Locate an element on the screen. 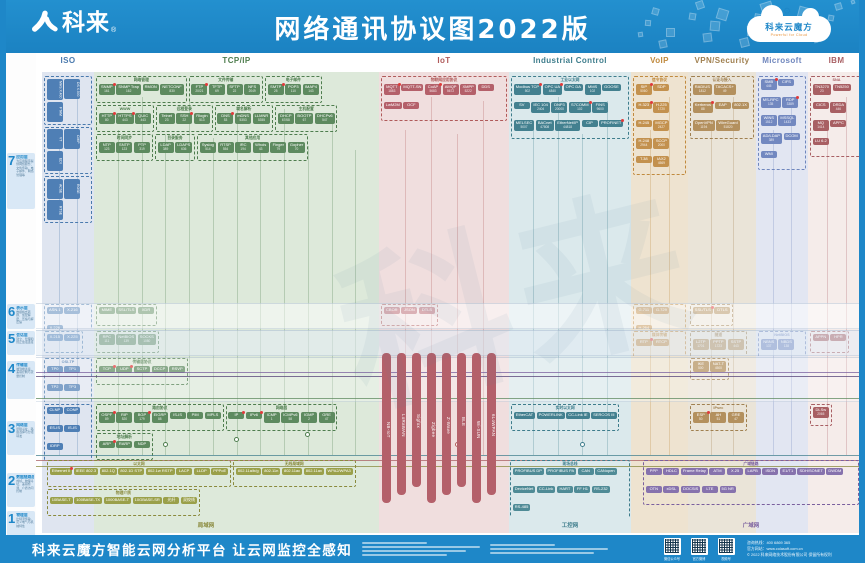  protocol-box: MMS 102 is located at coordinates (592, 89).